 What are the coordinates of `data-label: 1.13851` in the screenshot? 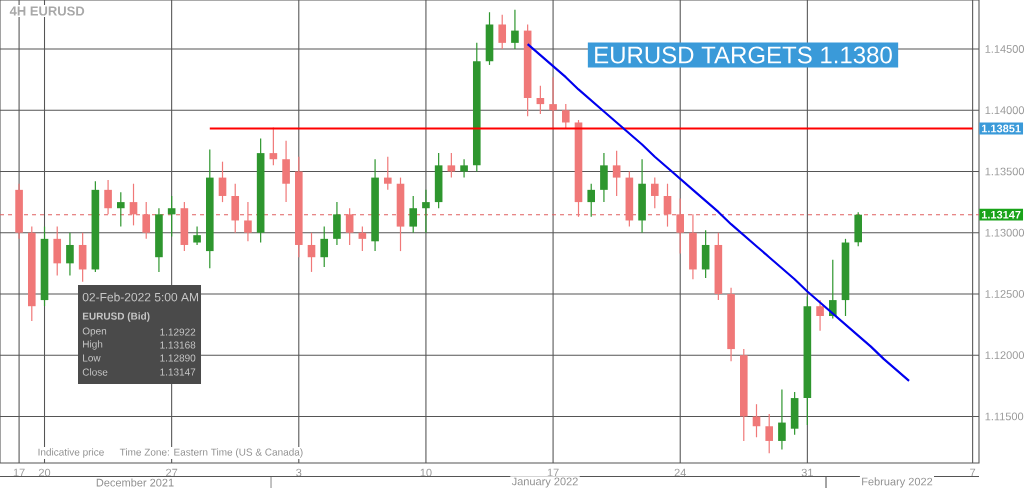 It's located at (1001, 128).